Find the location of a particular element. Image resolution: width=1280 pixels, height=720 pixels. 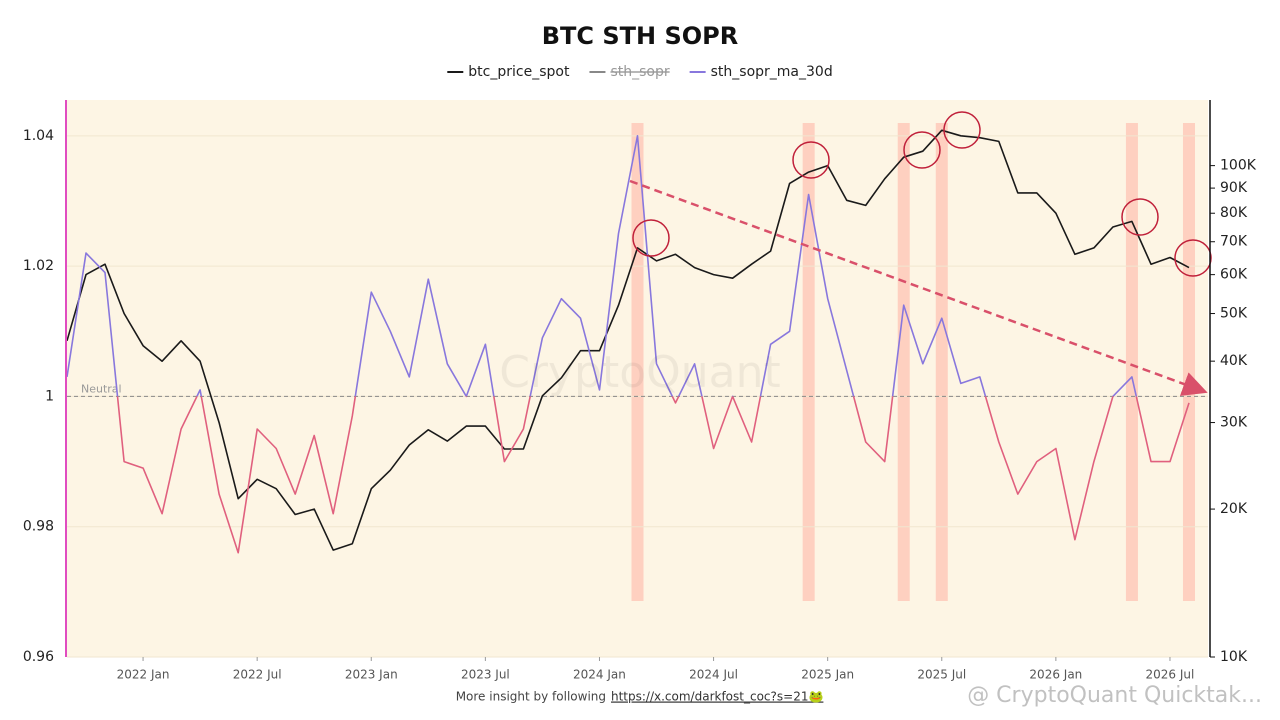

y2-tick-label: 70K is located at coordinates (1234, 242).